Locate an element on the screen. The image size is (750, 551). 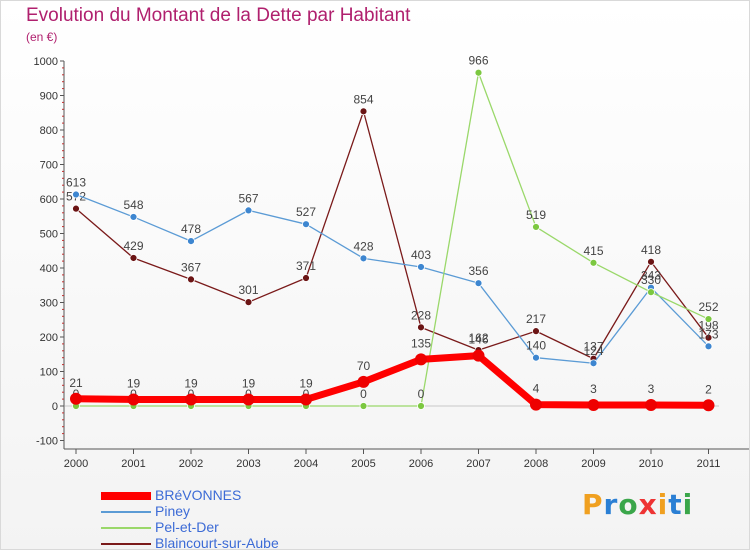
data-label: 173 is located at coordinates (708, 334).